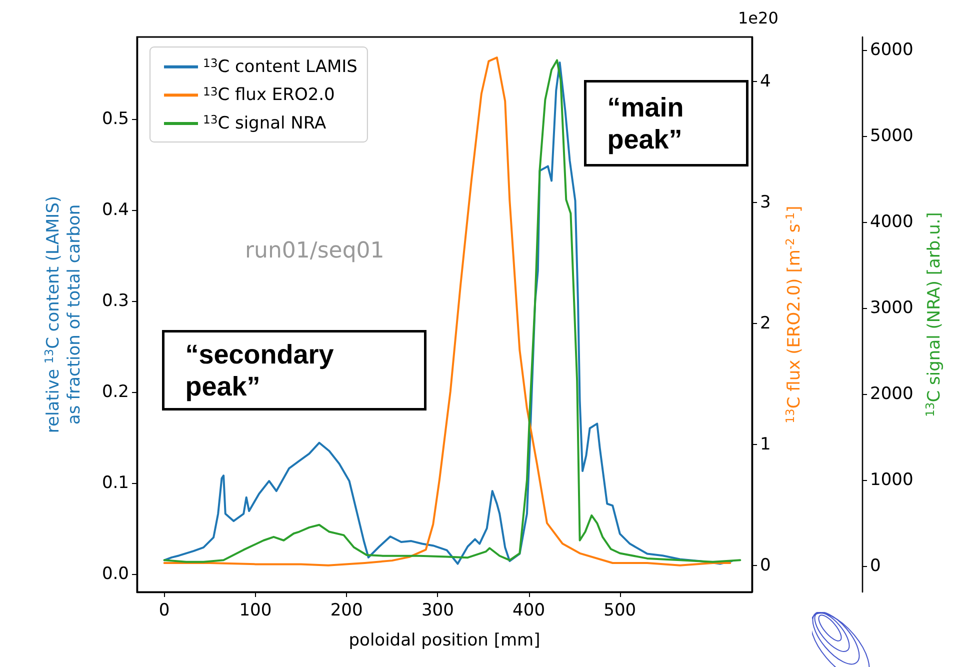 This screenshot has width=980, height=667. Describe the element at coordinates (892, 136) in the screenshot. I see `y3-tick-label: 5000` at that location.